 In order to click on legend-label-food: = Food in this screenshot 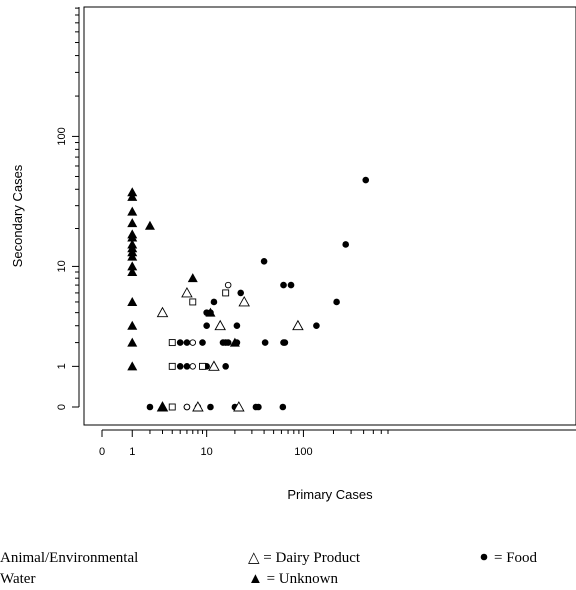, I will do `click(516, 558)`.